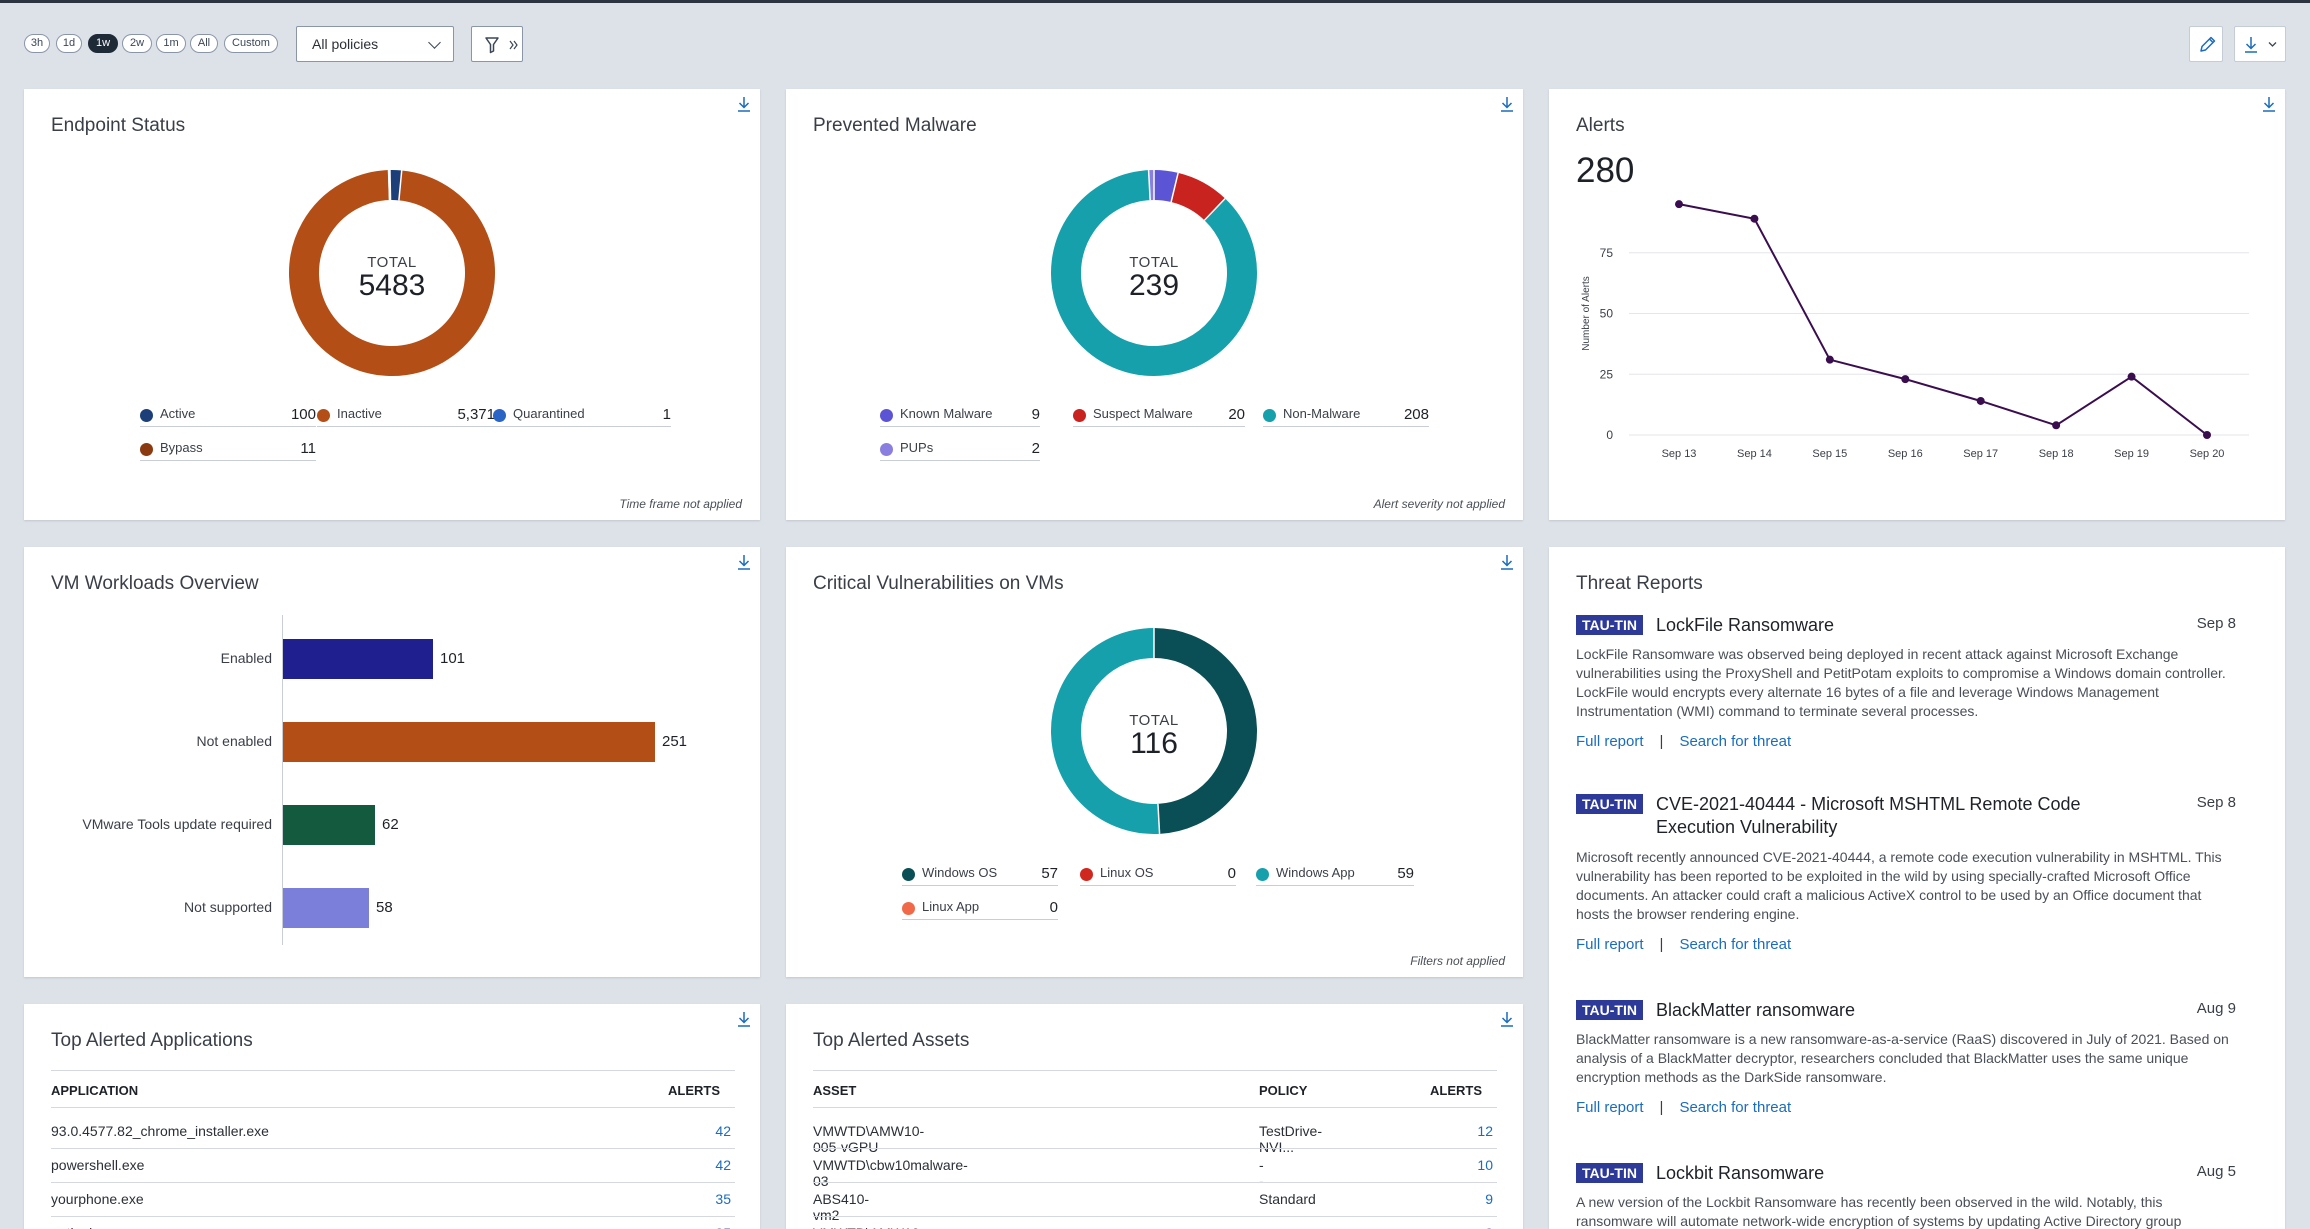  Describe the element at coordinates (1315, 872) in the screenshot. I see `legend-label: Windows App` at that location.